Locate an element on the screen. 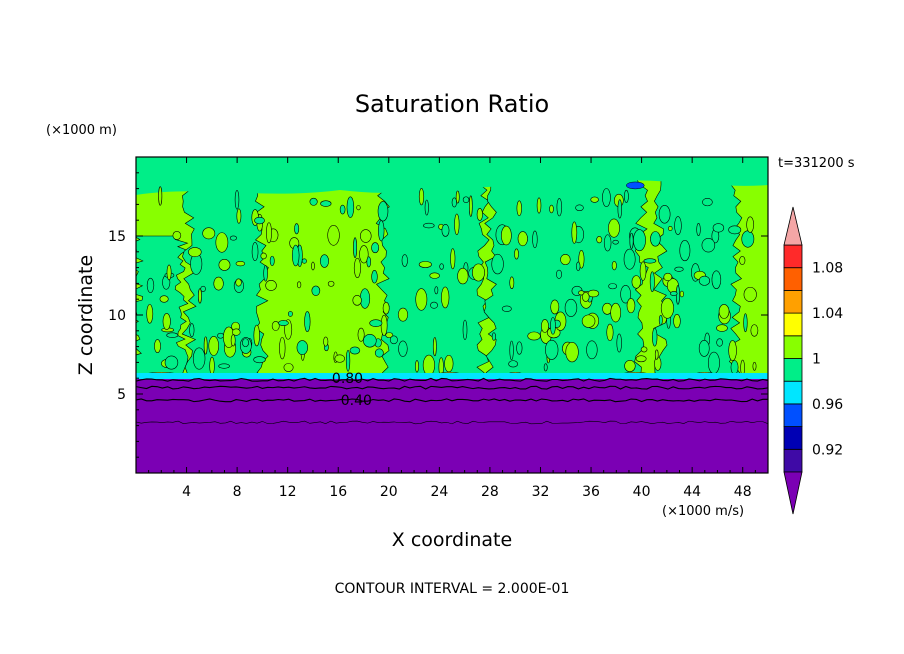 The height and width of the screenshot is (654, 904). contour-label-layer: 0.80 0.40 is located at coordinates (352, 390).